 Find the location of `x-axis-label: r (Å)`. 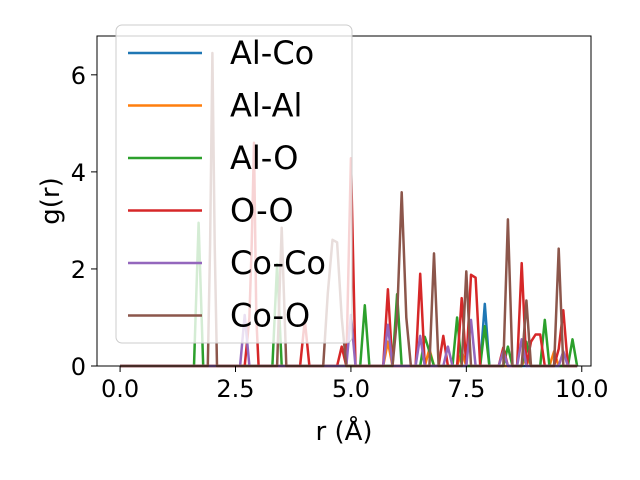

x-axis-label: r (Å) is located at coordinates (343, 431).